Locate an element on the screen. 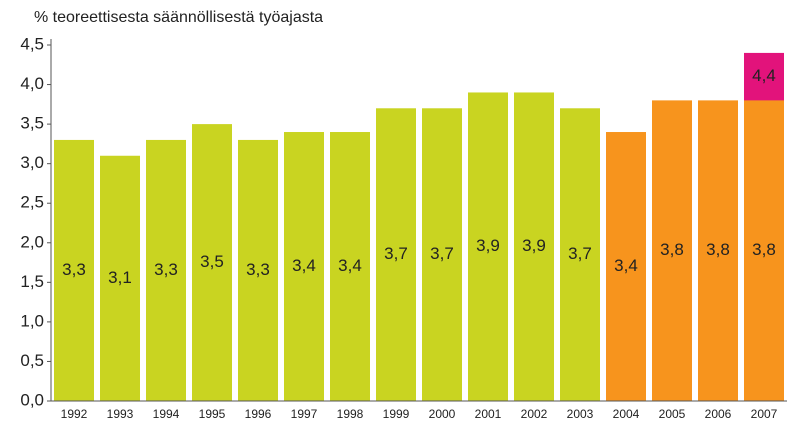 This screenshot has height=424, width=787. y-tick-label: 4,5 is located at coordinates (32, 43).